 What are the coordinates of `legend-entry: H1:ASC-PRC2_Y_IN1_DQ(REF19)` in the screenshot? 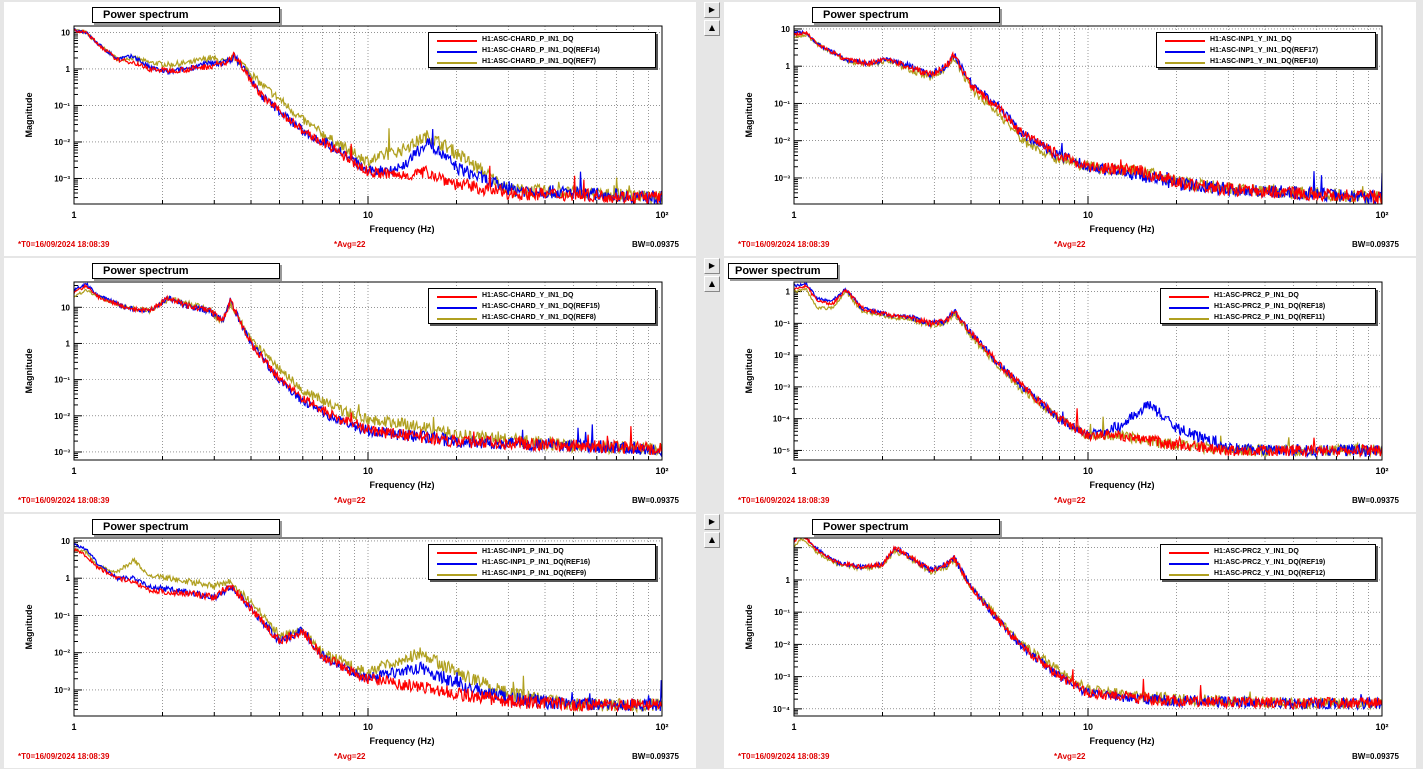 It's located at (1268, 563).